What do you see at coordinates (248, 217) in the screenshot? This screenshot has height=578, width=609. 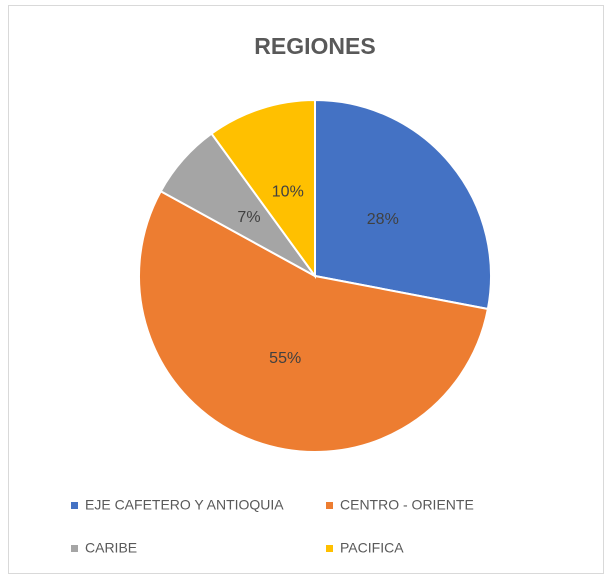 I see `data-label: 7%` at bounding box center [248, 217].